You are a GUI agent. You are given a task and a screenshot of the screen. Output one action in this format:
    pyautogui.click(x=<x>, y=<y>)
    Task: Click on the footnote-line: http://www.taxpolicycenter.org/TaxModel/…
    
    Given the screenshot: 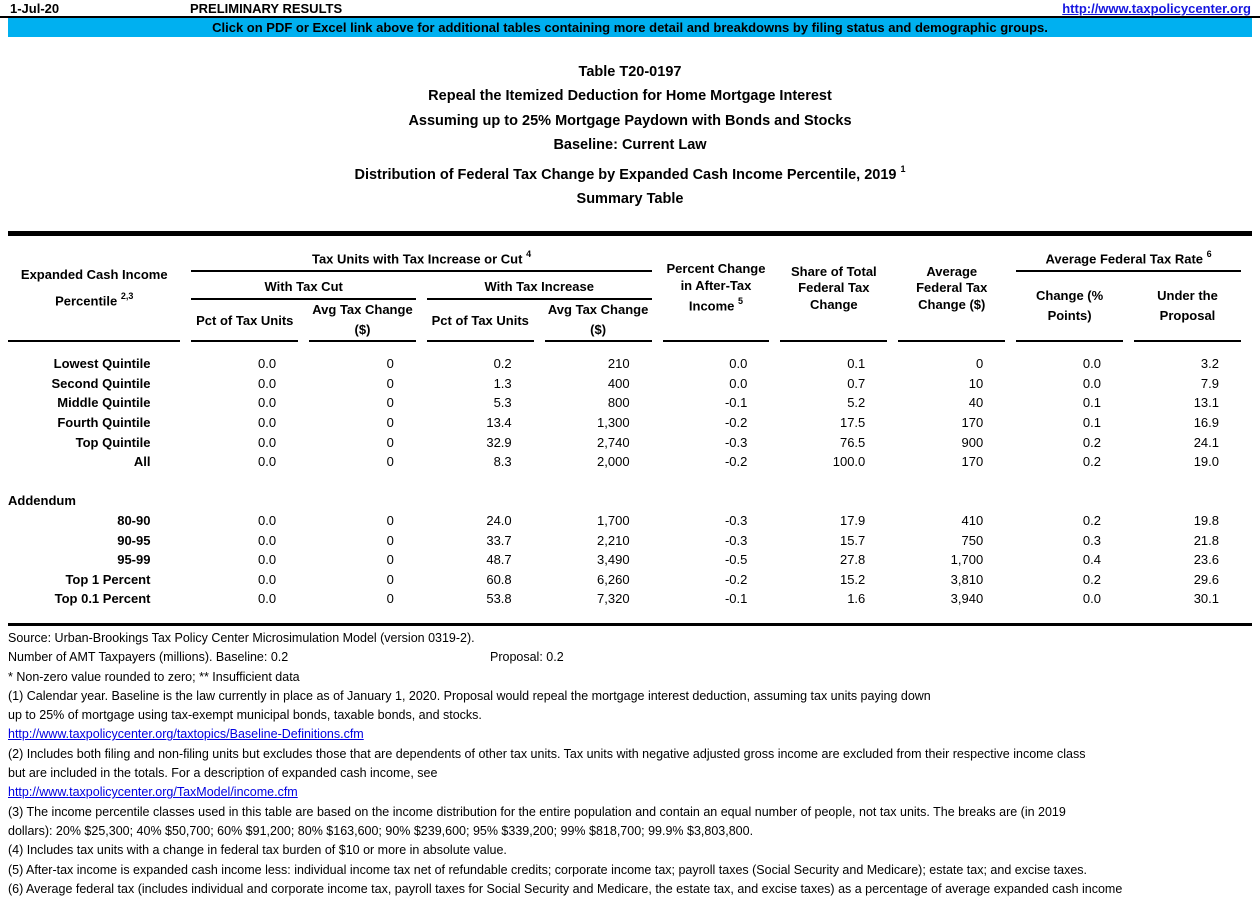 What is the action you would take?
    pyautogui.click(x=634, y=792)
    